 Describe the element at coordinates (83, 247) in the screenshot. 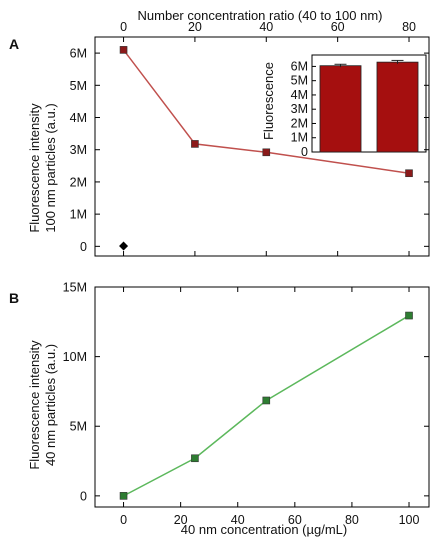

I see `panel-a-y-tick-label: 0` at that location.